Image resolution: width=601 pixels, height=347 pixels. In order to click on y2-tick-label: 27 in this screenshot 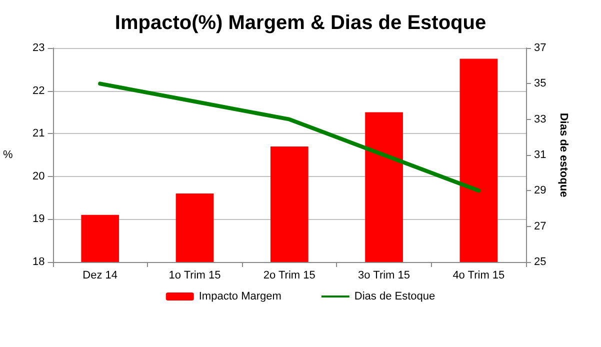, I will do `click(540, 226)`.